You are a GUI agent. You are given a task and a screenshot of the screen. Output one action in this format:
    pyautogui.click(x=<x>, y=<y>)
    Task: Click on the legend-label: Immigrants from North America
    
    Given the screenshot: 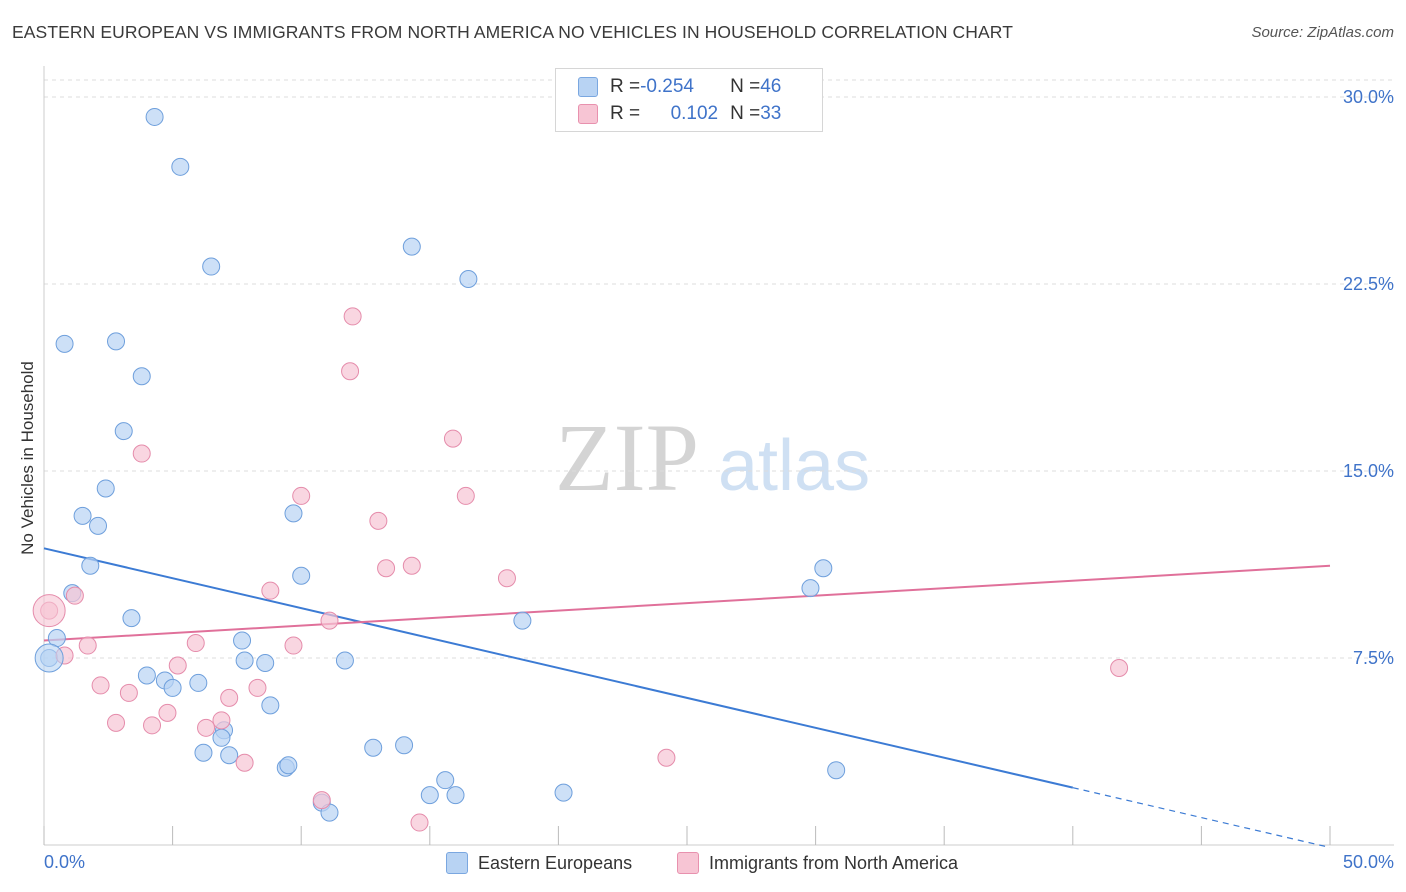 What is the action you would take?
    pyautogui.click(x=834, y=862)
    